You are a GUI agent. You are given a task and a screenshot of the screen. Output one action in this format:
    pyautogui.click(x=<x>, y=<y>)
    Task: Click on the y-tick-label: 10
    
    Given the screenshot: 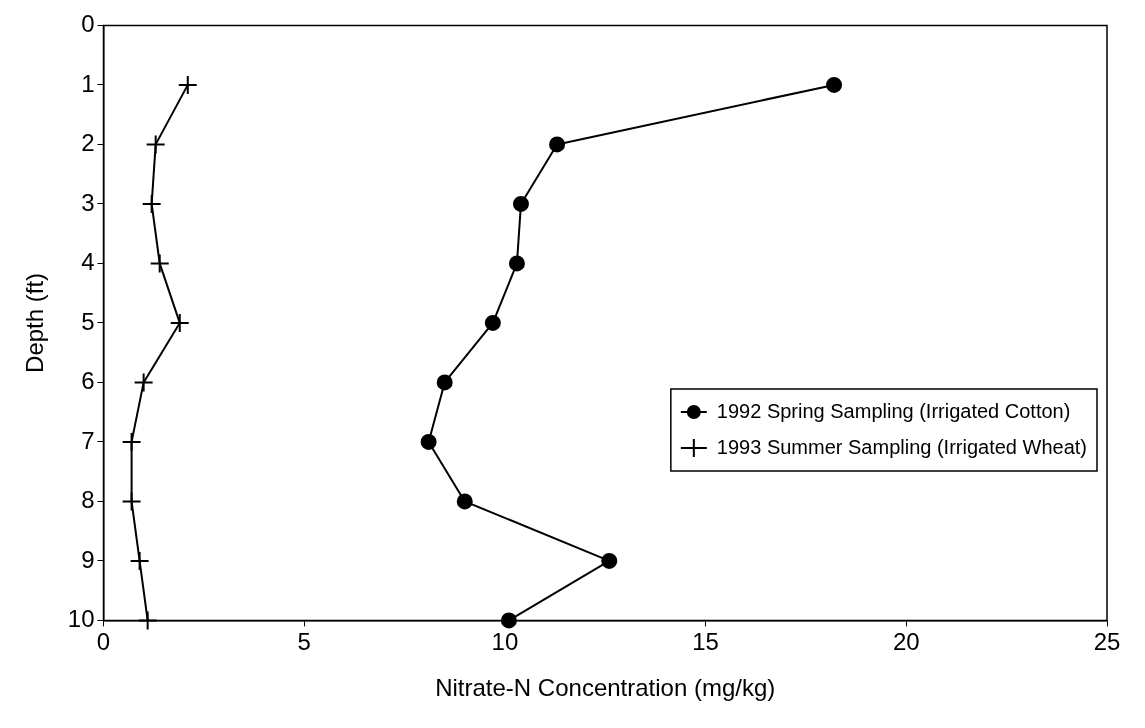 What is the action you would take?
    pyautogui.click(x=81, y=619)
    